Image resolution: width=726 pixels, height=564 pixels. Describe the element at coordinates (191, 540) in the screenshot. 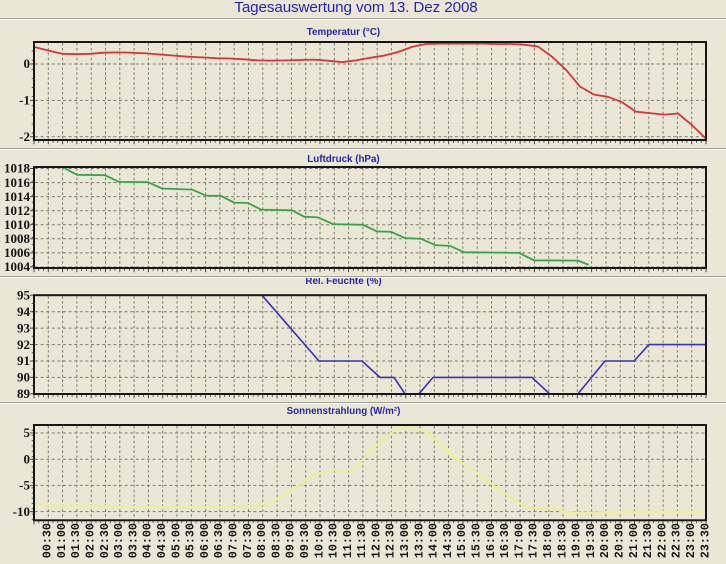

I see `svg-text: 05:30` at that location.